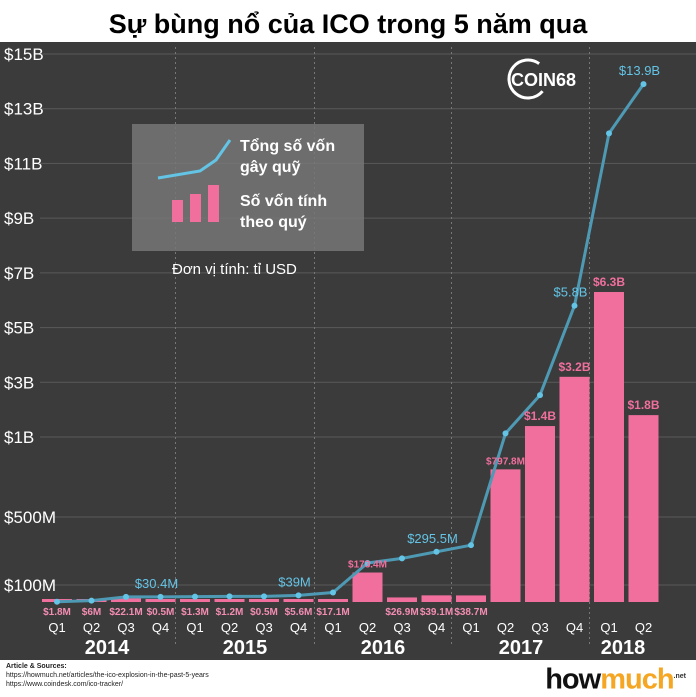 The width and height of the screenshot is (696, 697). Describe the element at coordinates (19, 328) in the screenshot. I see `y-tick-label: $5B` at that location.